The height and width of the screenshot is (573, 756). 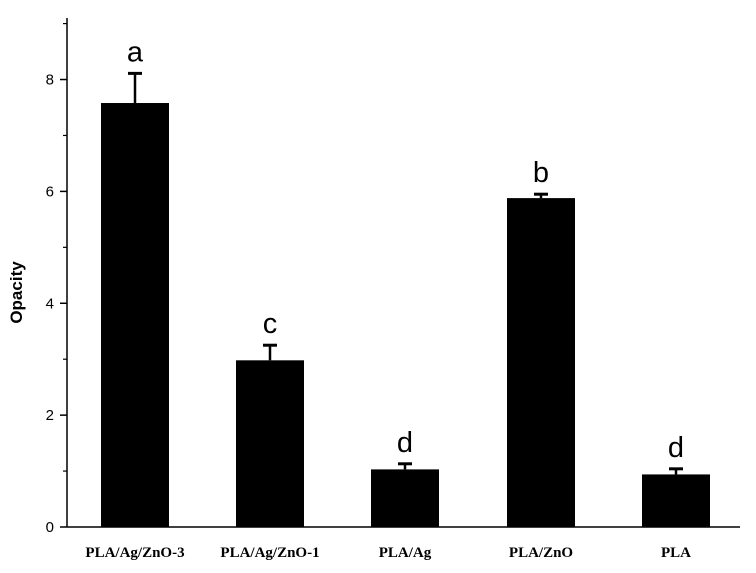 What do you see at coordinates (56, 279) in the screenshot?
I see `y-ticks: 0 2 4 6 8` at bounding box center [56, 279].